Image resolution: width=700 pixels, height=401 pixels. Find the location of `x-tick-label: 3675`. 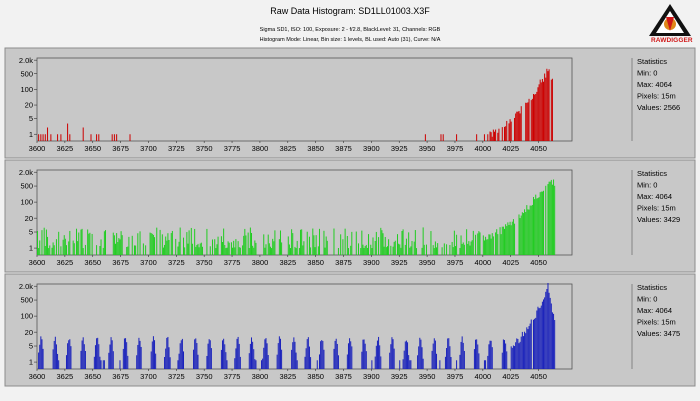

x-tick-label: 3675 is located at coordinates (120, 376).